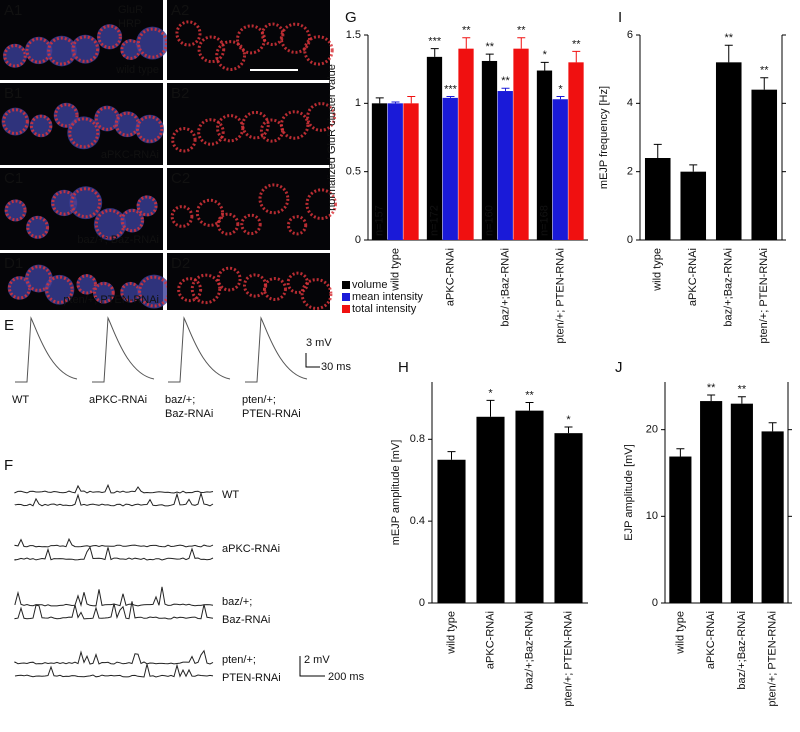 This screenshot has height=732, width=800. What do you see at coordinates (630, 35) in the screenshot?
I see `y-tick-label: 6` at bounding box center [630, 35].